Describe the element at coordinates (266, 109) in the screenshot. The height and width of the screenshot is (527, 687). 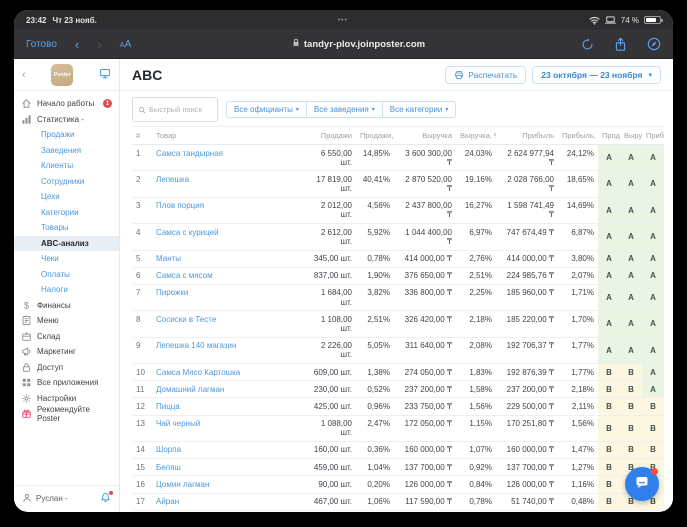
I see `waiters-filter: Все официанты ▾` at that location.